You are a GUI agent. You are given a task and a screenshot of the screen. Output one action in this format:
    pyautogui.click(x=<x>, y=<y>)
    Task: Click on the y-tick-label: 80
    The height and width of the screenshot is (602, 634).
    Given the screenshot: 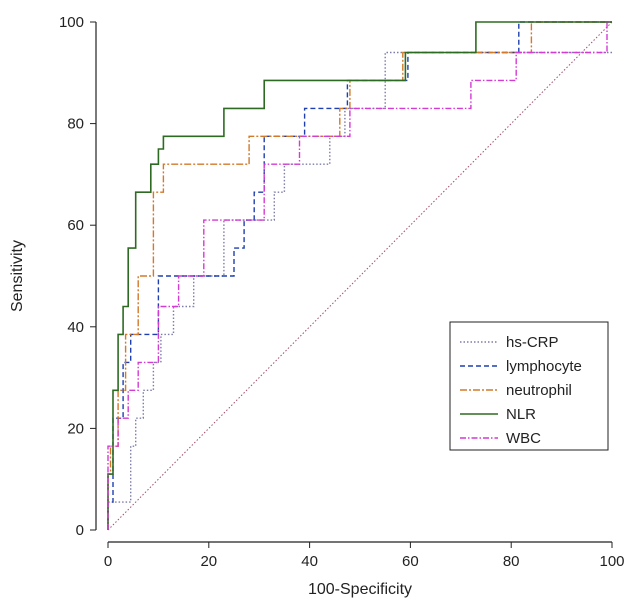 What is the action you would take?
    pyautogui.click(x=75, y=124)
    